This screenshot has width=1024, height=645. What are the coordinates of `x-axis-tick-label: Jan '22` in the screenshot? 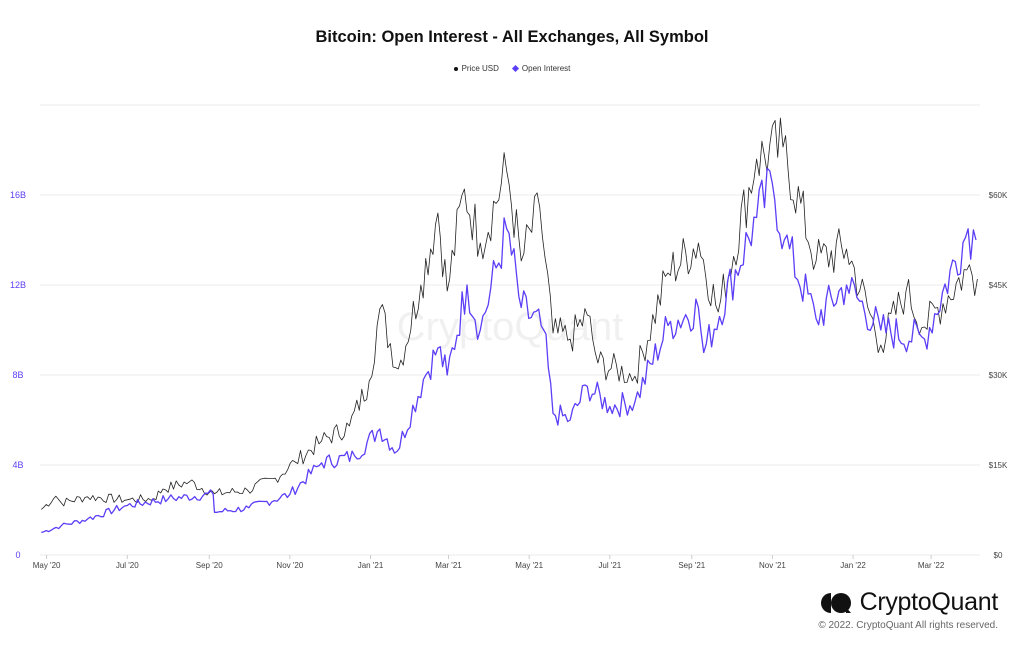 It's located at (853, 565).